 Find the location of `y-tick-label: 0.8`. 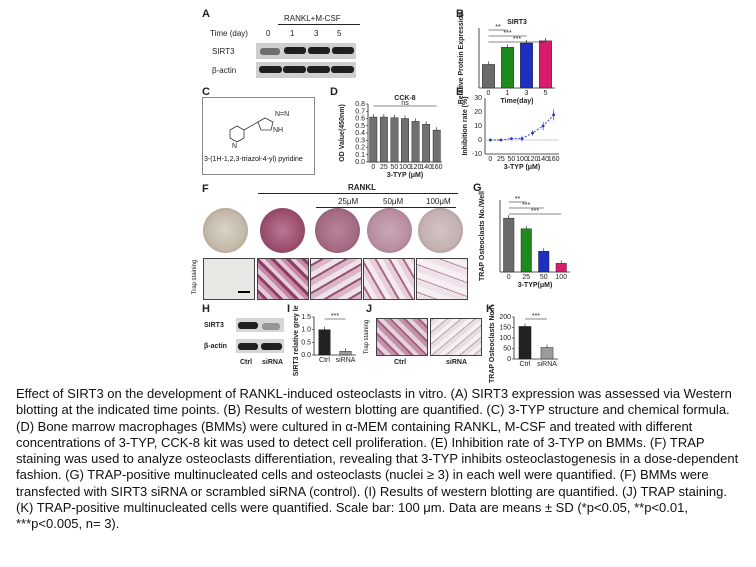

y-tick-label: 0.8 is located at coordinates (360, 104).